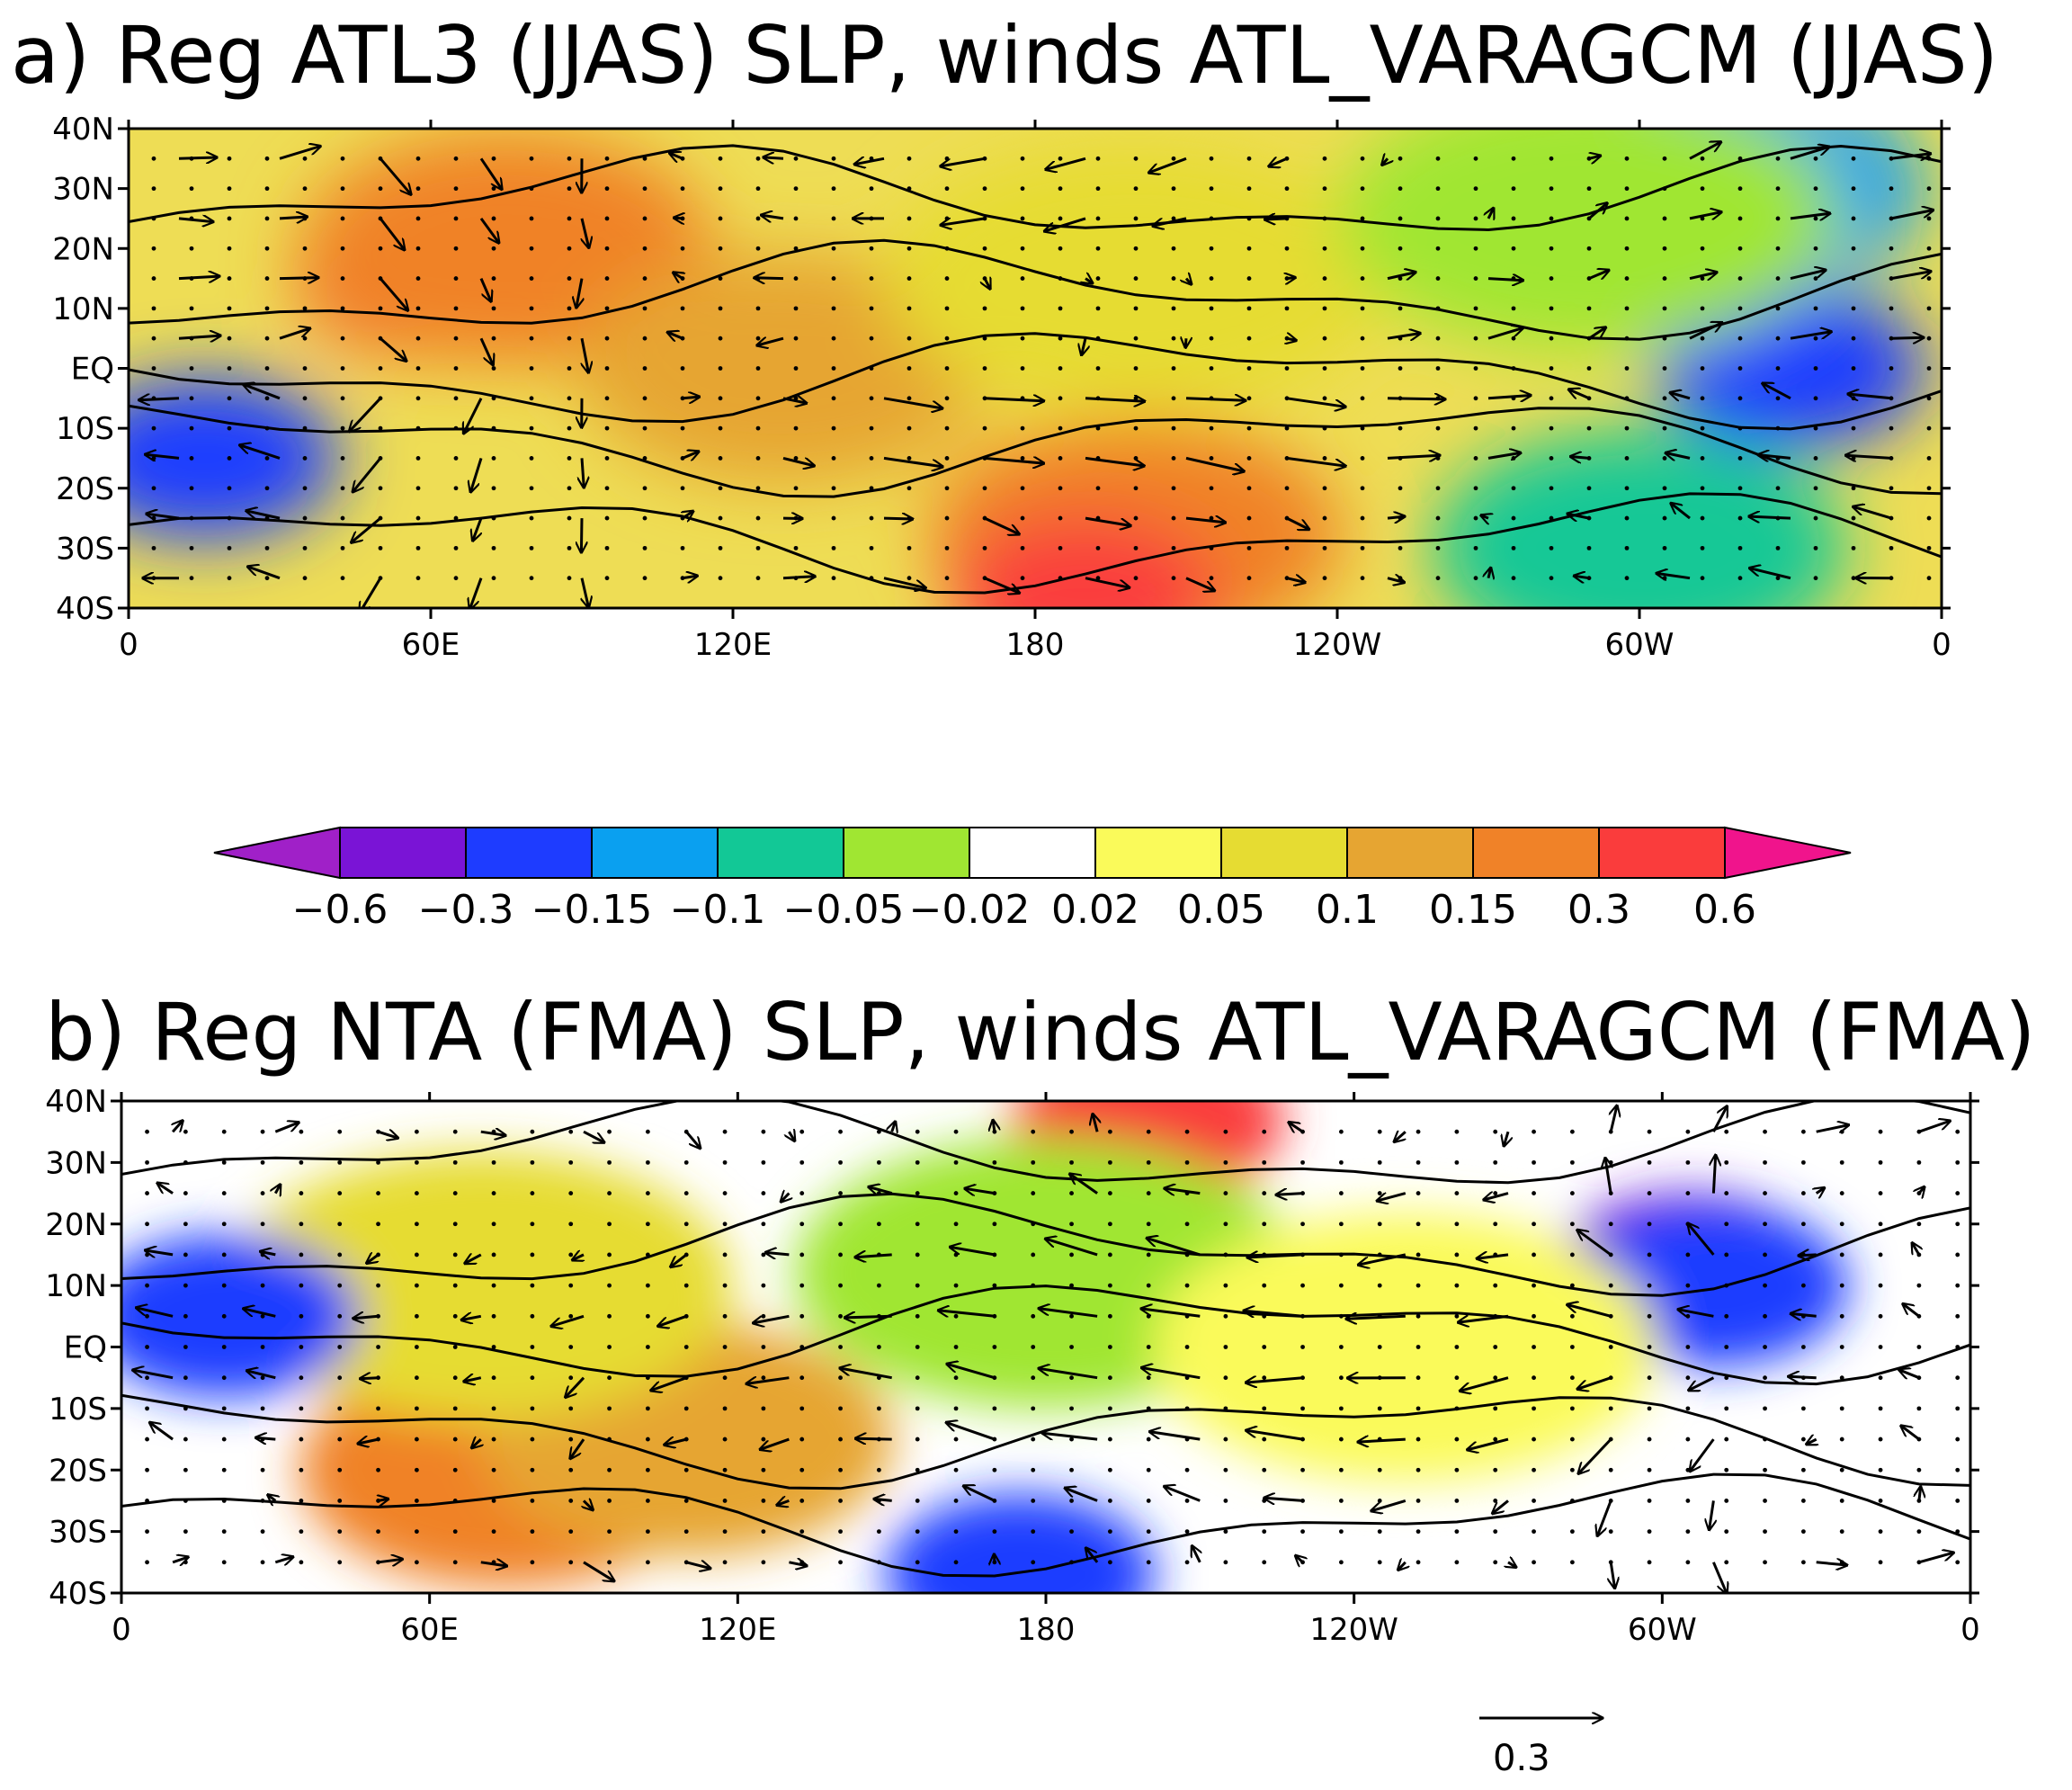  Describe the element at coordinates (83, 309) in the screenshot. I see `y-tick-label: 10N` at that location.